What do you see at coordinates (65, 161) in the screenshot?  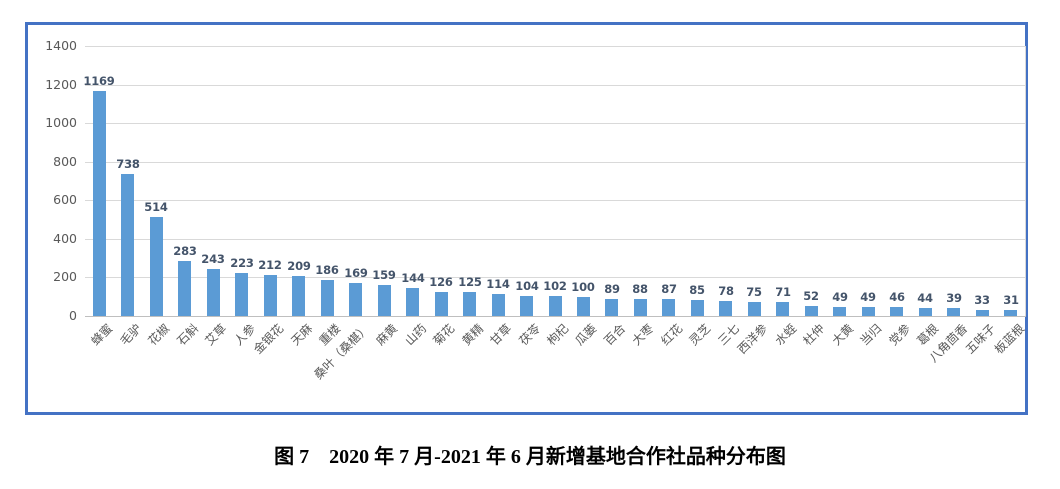 I see `y-axis-tick-label: 800` at bounding box center [65, 161].